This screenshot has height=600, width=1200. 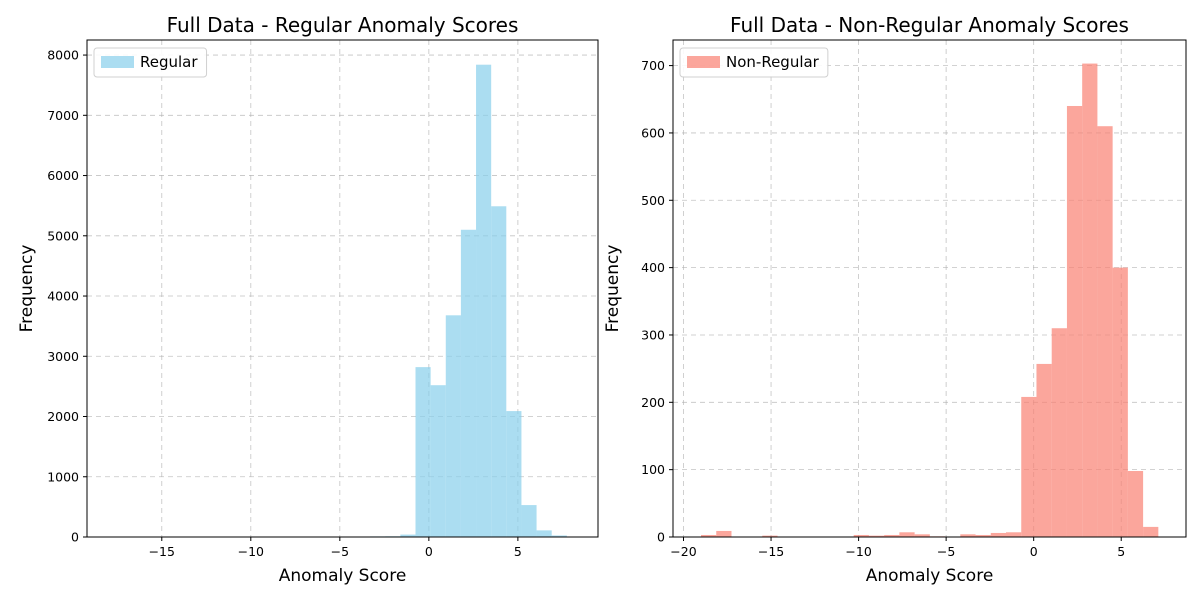 What do you see at coordinates (653, 200) in the screenshot?
I see `y-tick-label: 500` at bounding box center [653, 200].